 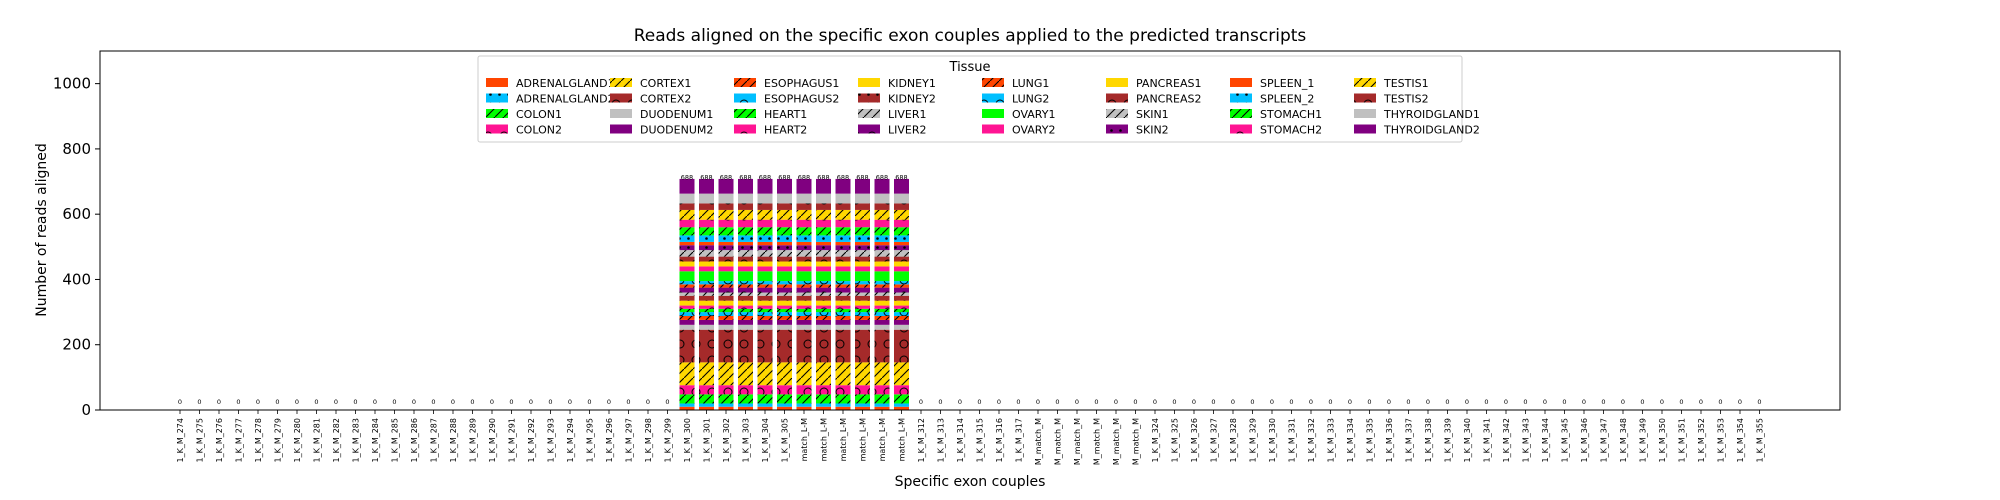 I want to click on x-tick-label: 1_K_M_342, so click(x=1506, y=440).